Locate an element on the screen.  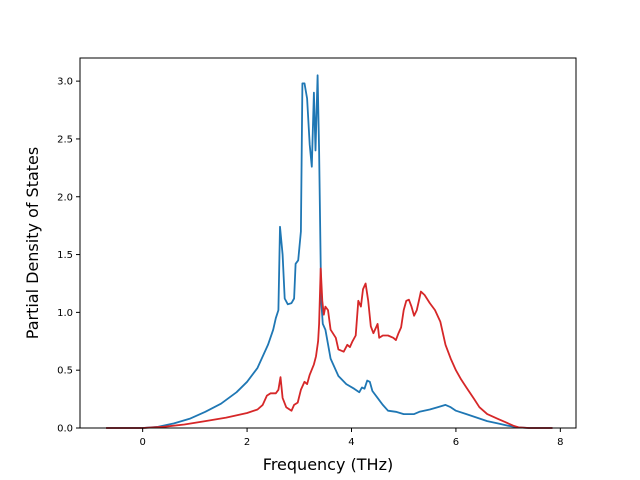
x-tick-label: 6 is located at coordinates (456, 442).